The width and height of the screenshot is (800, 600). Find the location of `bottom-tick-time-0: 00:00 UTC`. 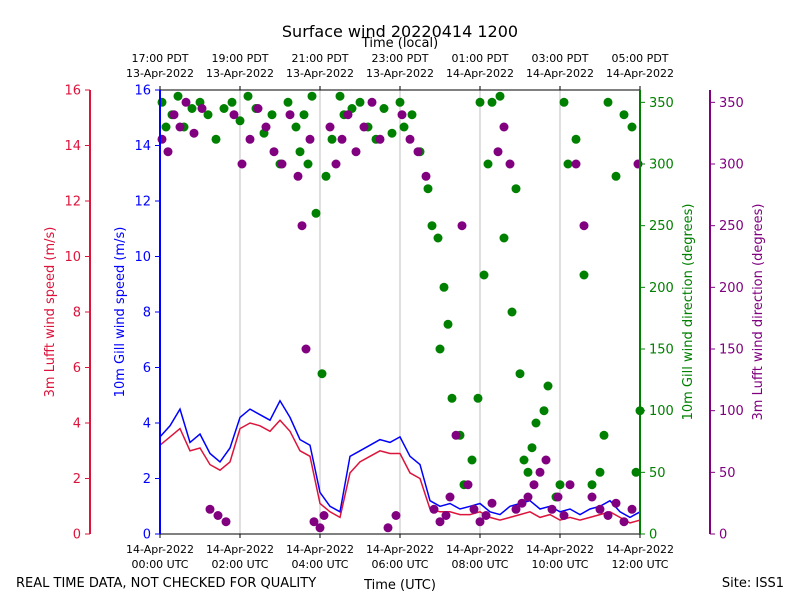

bottom-tick-time-0: 00:00 UTC is located at coordinates (159, 564).